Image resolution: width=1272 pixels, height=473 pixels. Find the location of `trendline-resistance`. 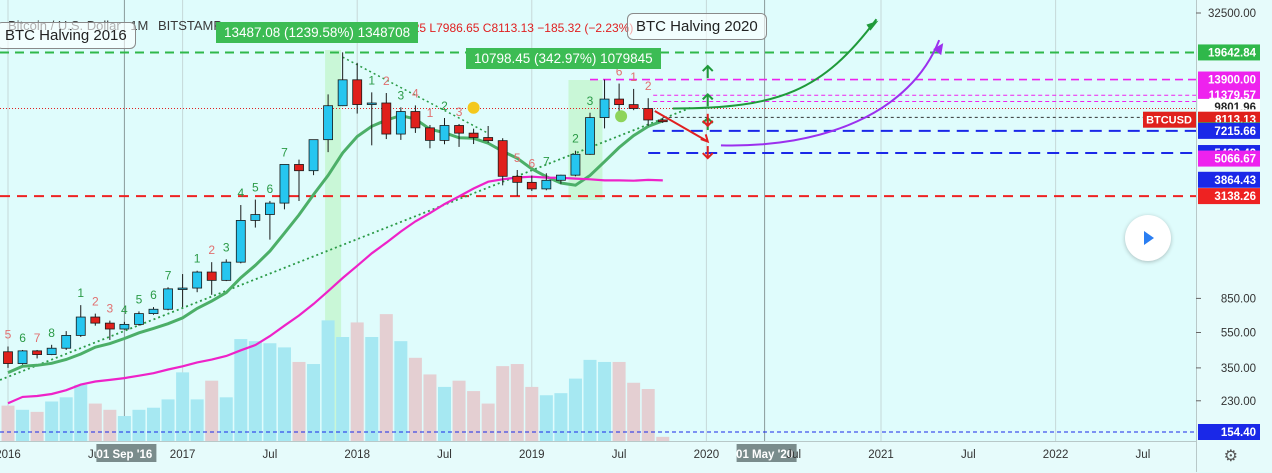

trendline-resistance is located at coordinates (415, 95).